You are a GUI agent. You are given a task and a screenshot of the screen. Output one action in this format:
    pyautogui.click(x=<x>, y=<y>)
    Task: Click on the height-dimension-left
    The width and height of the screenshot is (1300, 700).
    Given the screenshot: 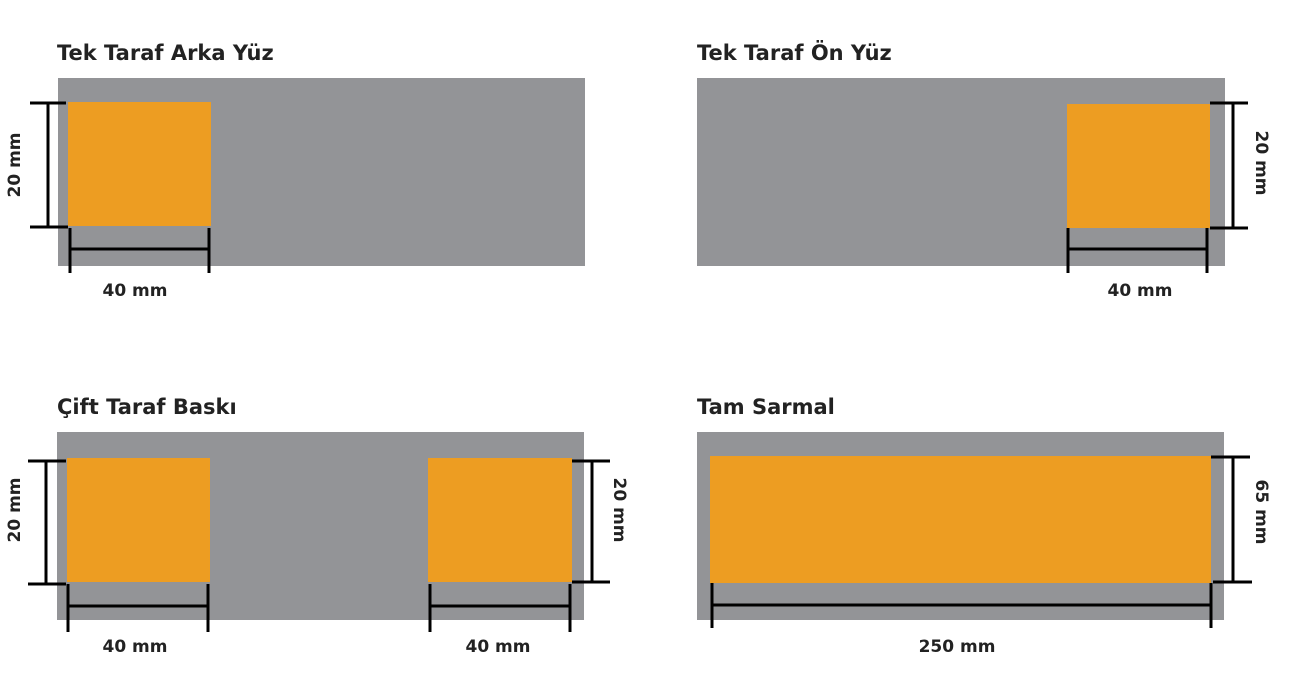 What is the action you would take?
    pyautogui.click(x=47, y=522)
    